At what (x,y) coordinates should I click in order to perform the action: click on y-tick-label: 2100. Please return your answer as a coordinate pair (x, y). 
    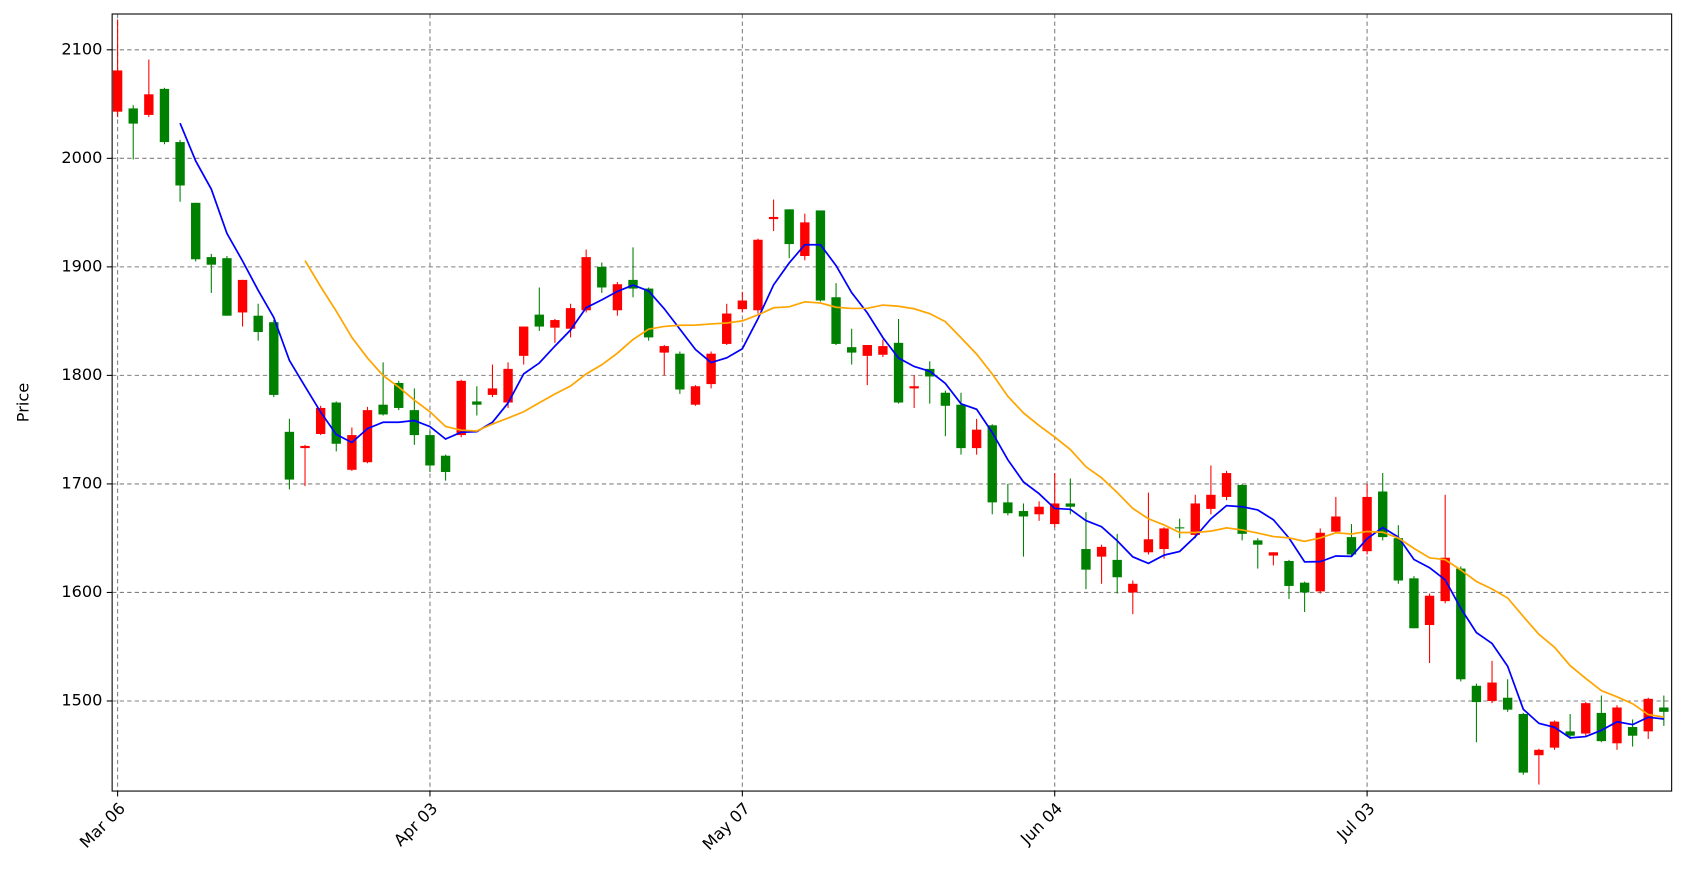
    Looking at the image, I should click on (81, 48).